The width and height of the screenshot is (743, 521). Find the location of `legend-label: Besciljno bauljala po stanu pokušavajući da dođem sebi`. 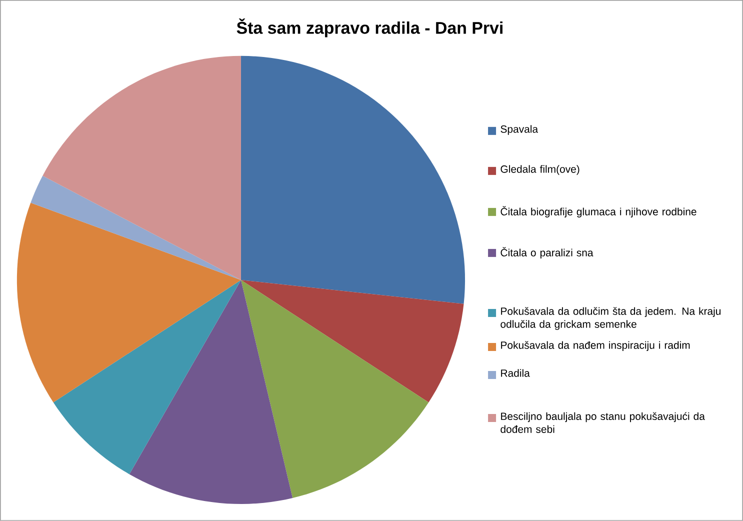

legend-label: Besciljno bauljala po stanu pokušavajući da dođem sebi is located at coordinates (602, 422).